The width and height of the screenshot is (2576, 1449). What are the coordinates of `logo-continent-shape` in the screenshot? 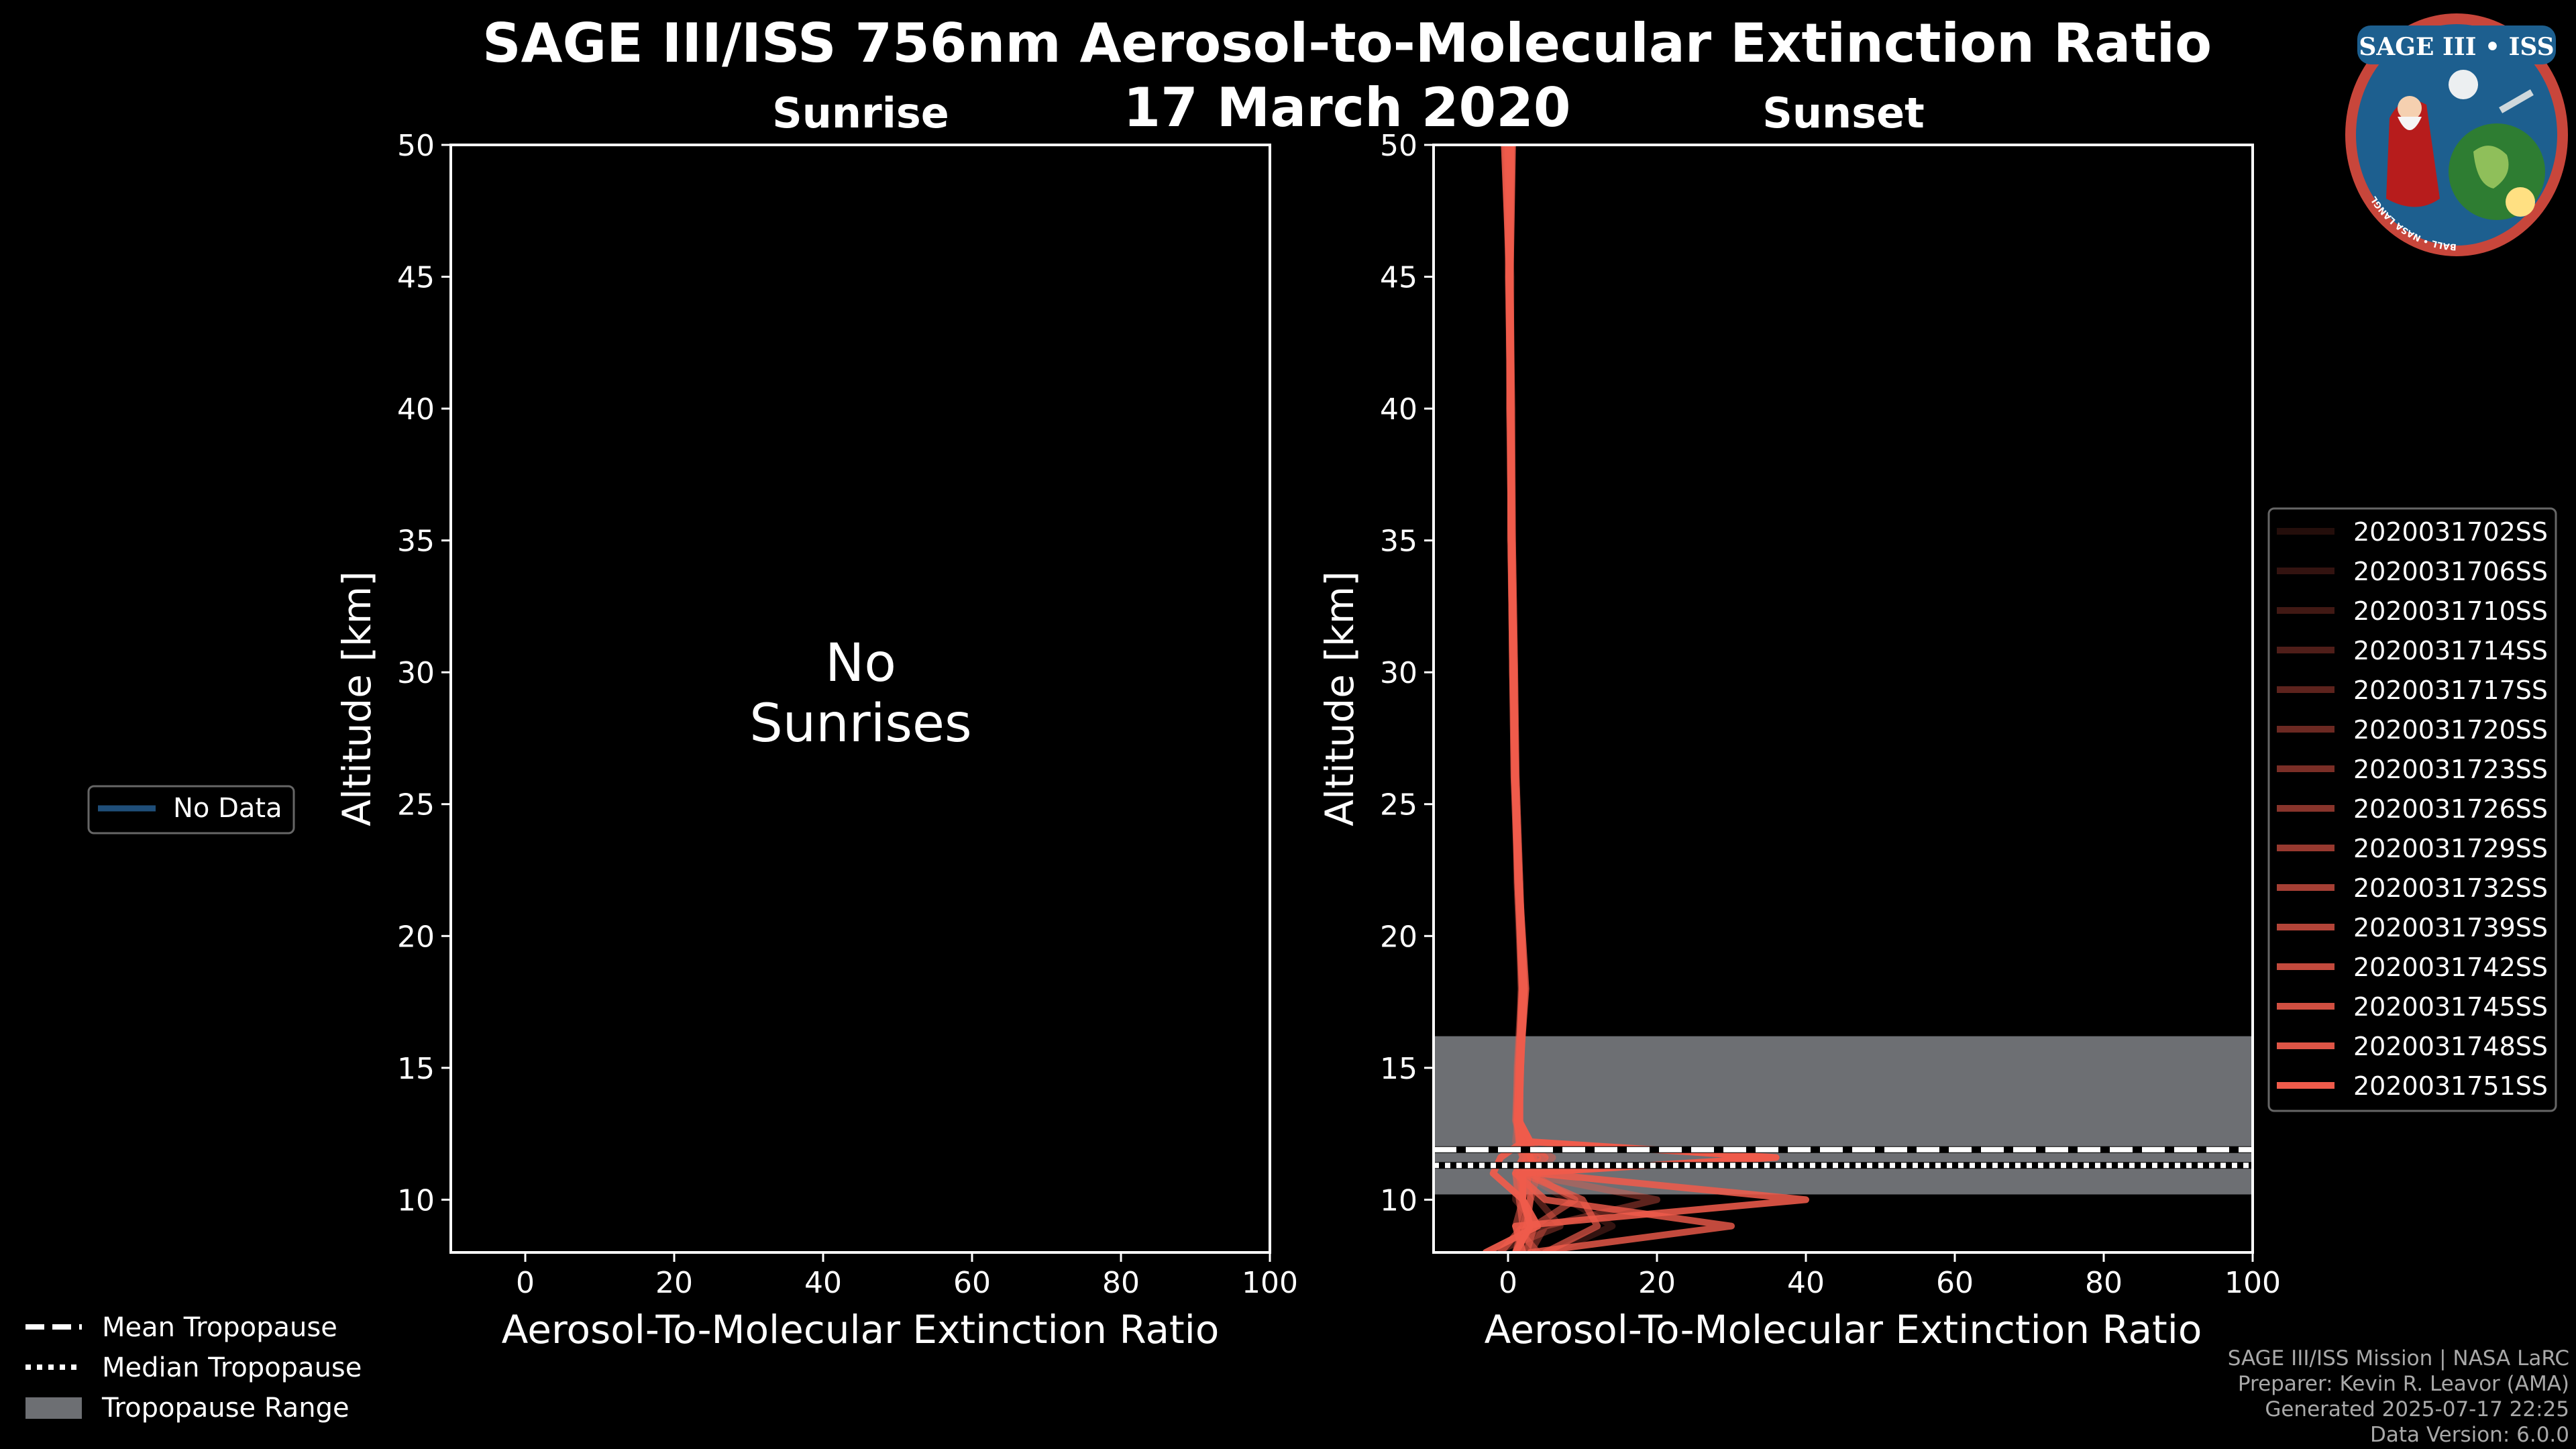 It's located at (2491, 167).